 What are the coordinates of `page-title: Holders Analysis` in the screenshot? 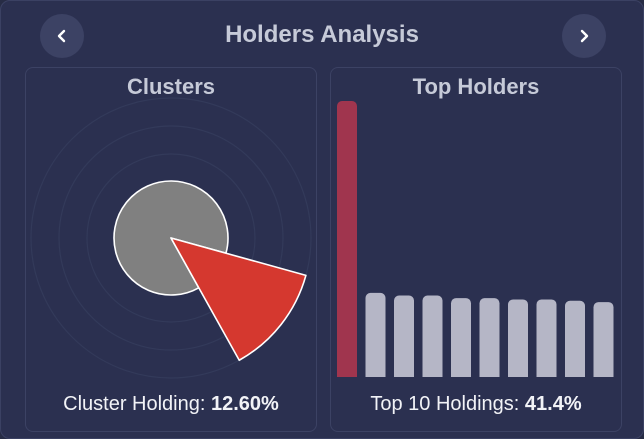 It's located at (322, 34).